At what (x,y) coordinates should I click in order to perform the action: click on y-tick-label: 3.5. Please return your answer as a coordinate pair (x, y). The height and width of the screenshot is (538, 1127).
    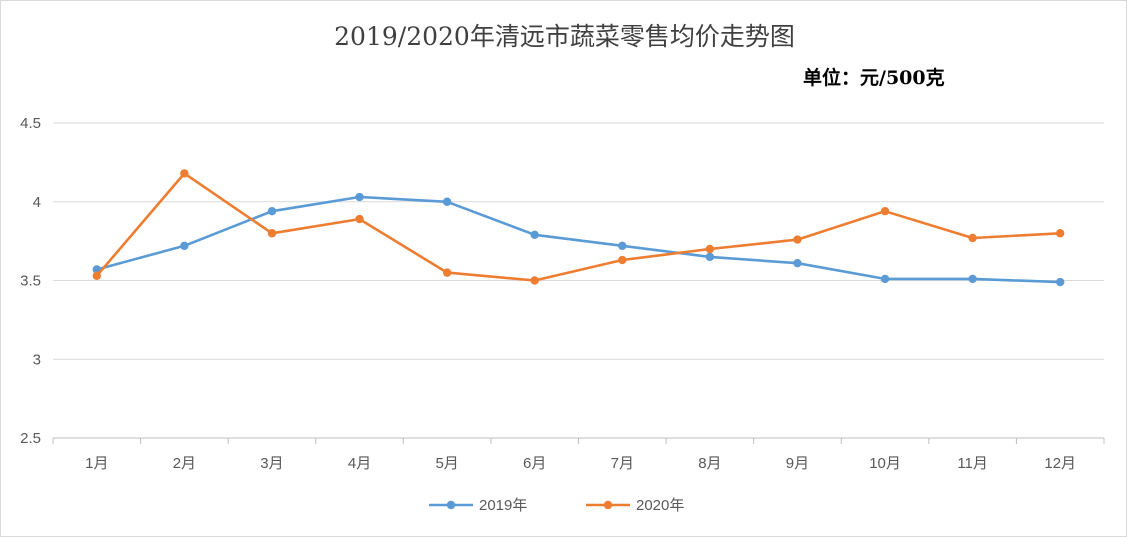
    Looking at the image, I should click on (30, 281).